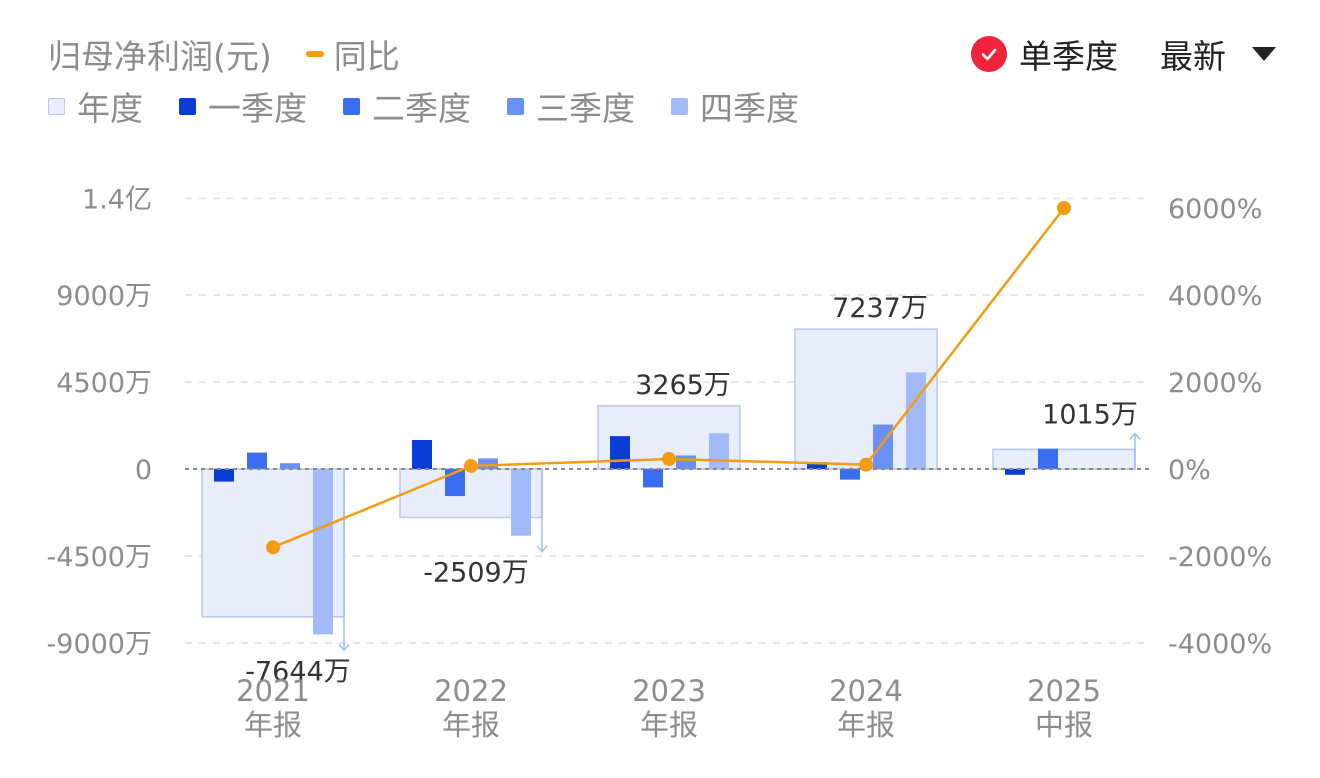 The height and width of the screenshot is (778, 1320). Describe the element at coordinates (1220, 644) in the screenshot. I see `y-right-tick-label: -4000%` at that location.